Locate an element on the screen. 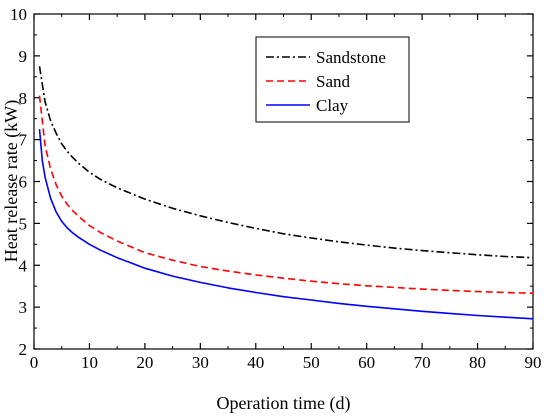 This screenshot has width=550, height=416. y-tick-label: 8 is located at coordinates (23, 98).